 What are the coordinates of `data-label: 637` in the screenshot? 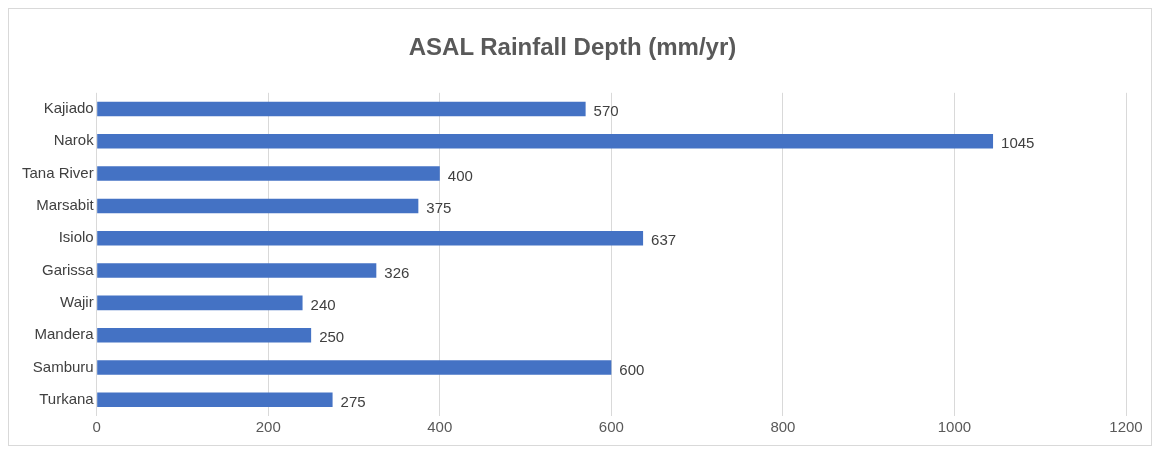 It's located at (664, 240).